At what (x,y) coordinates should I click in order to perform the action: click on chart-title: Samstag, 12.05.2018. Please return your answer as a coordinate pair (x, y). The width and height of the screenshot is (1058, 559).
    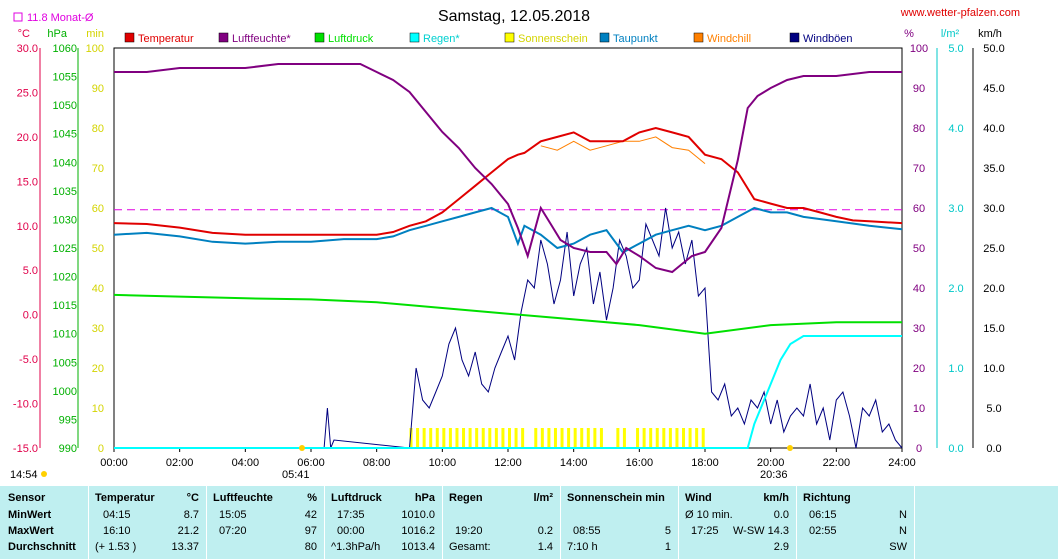
    Looking at the image, I should click on (514, 16).